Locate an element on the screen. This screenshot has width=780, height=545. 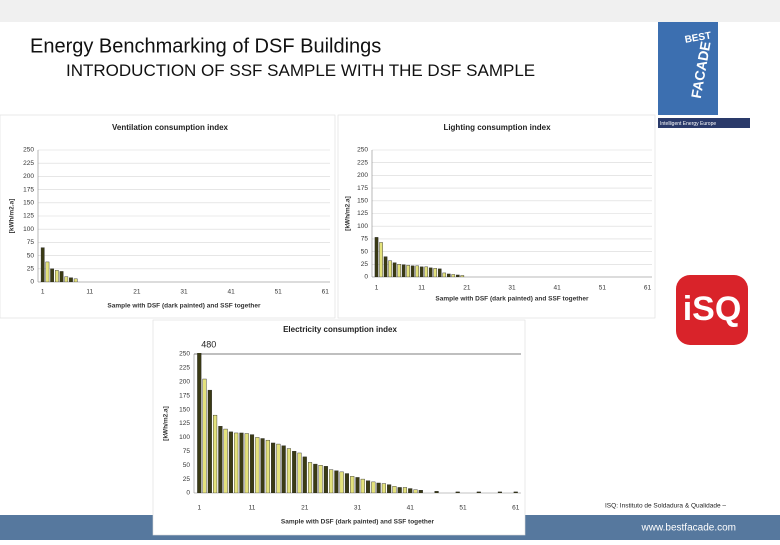
brand-top: BEST is located at coordinates (698, 37).